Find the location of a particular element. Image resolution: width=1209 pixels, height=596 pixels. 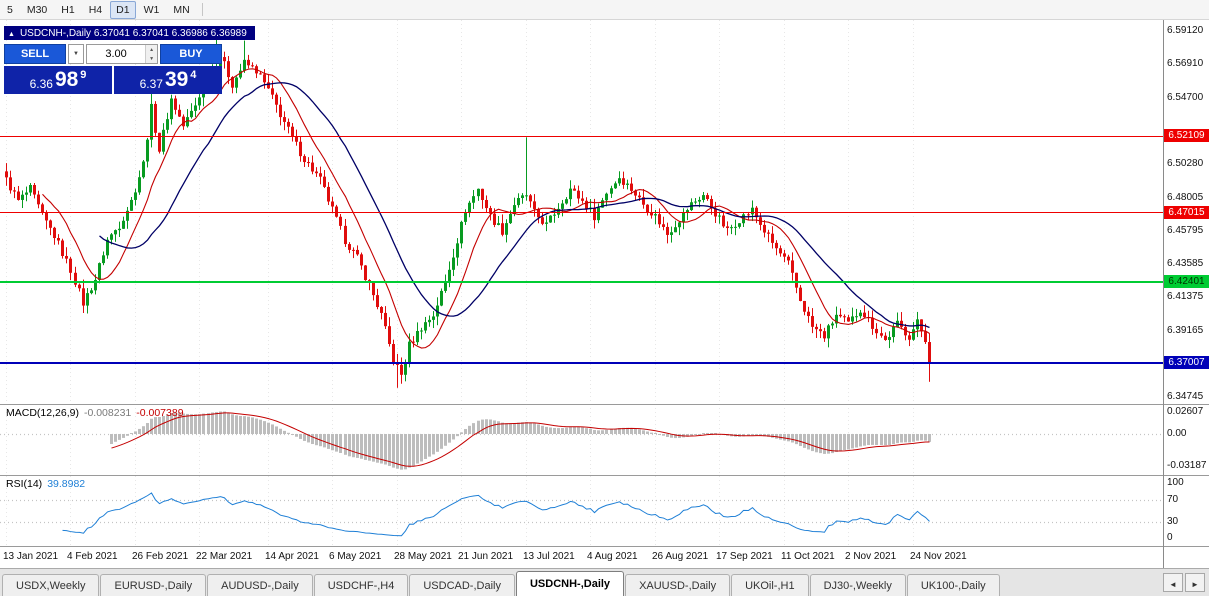

lot-size-input is located at coordinates (116, 54).